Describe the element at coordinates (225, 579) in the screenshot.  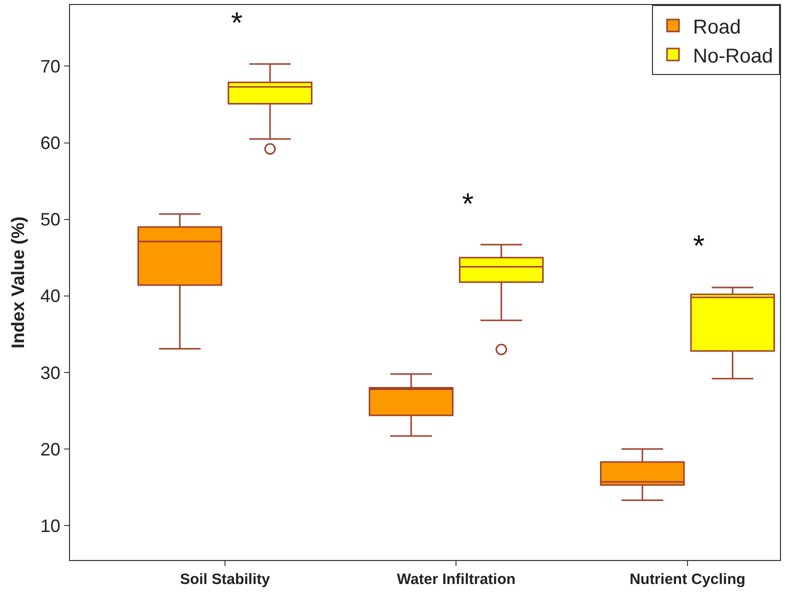
I see `x-tick-label: Soil Stability` at that location.